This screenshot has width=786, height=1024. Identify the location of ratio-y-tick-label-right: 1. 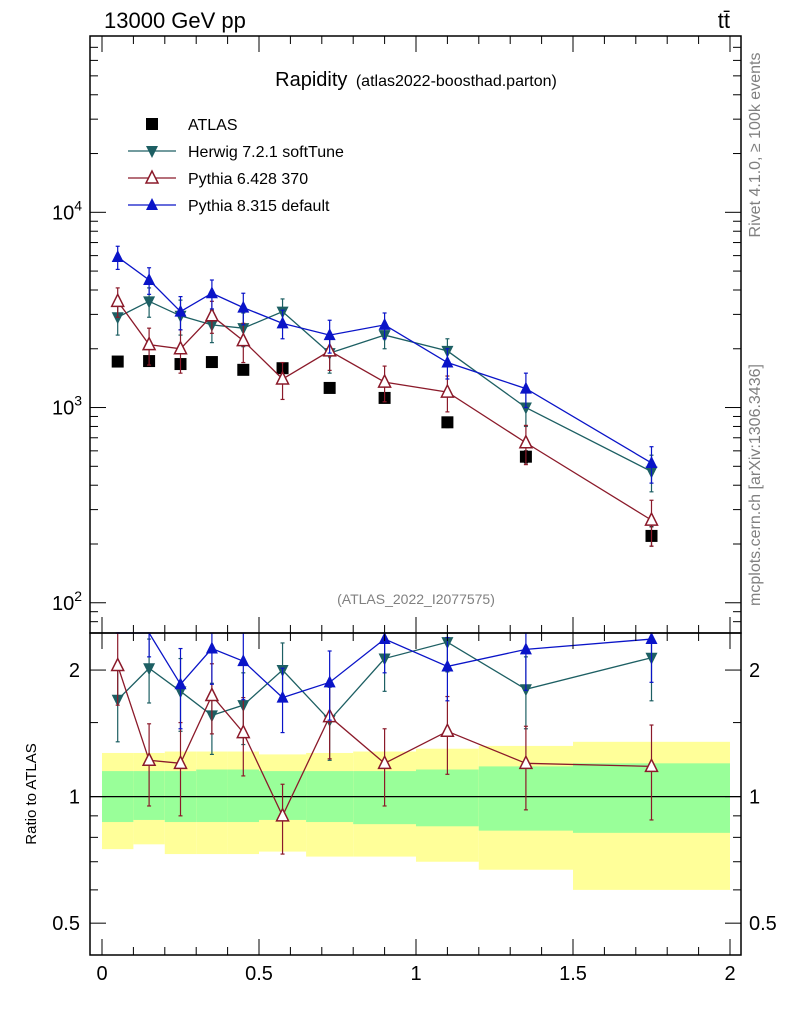
(754, 798).